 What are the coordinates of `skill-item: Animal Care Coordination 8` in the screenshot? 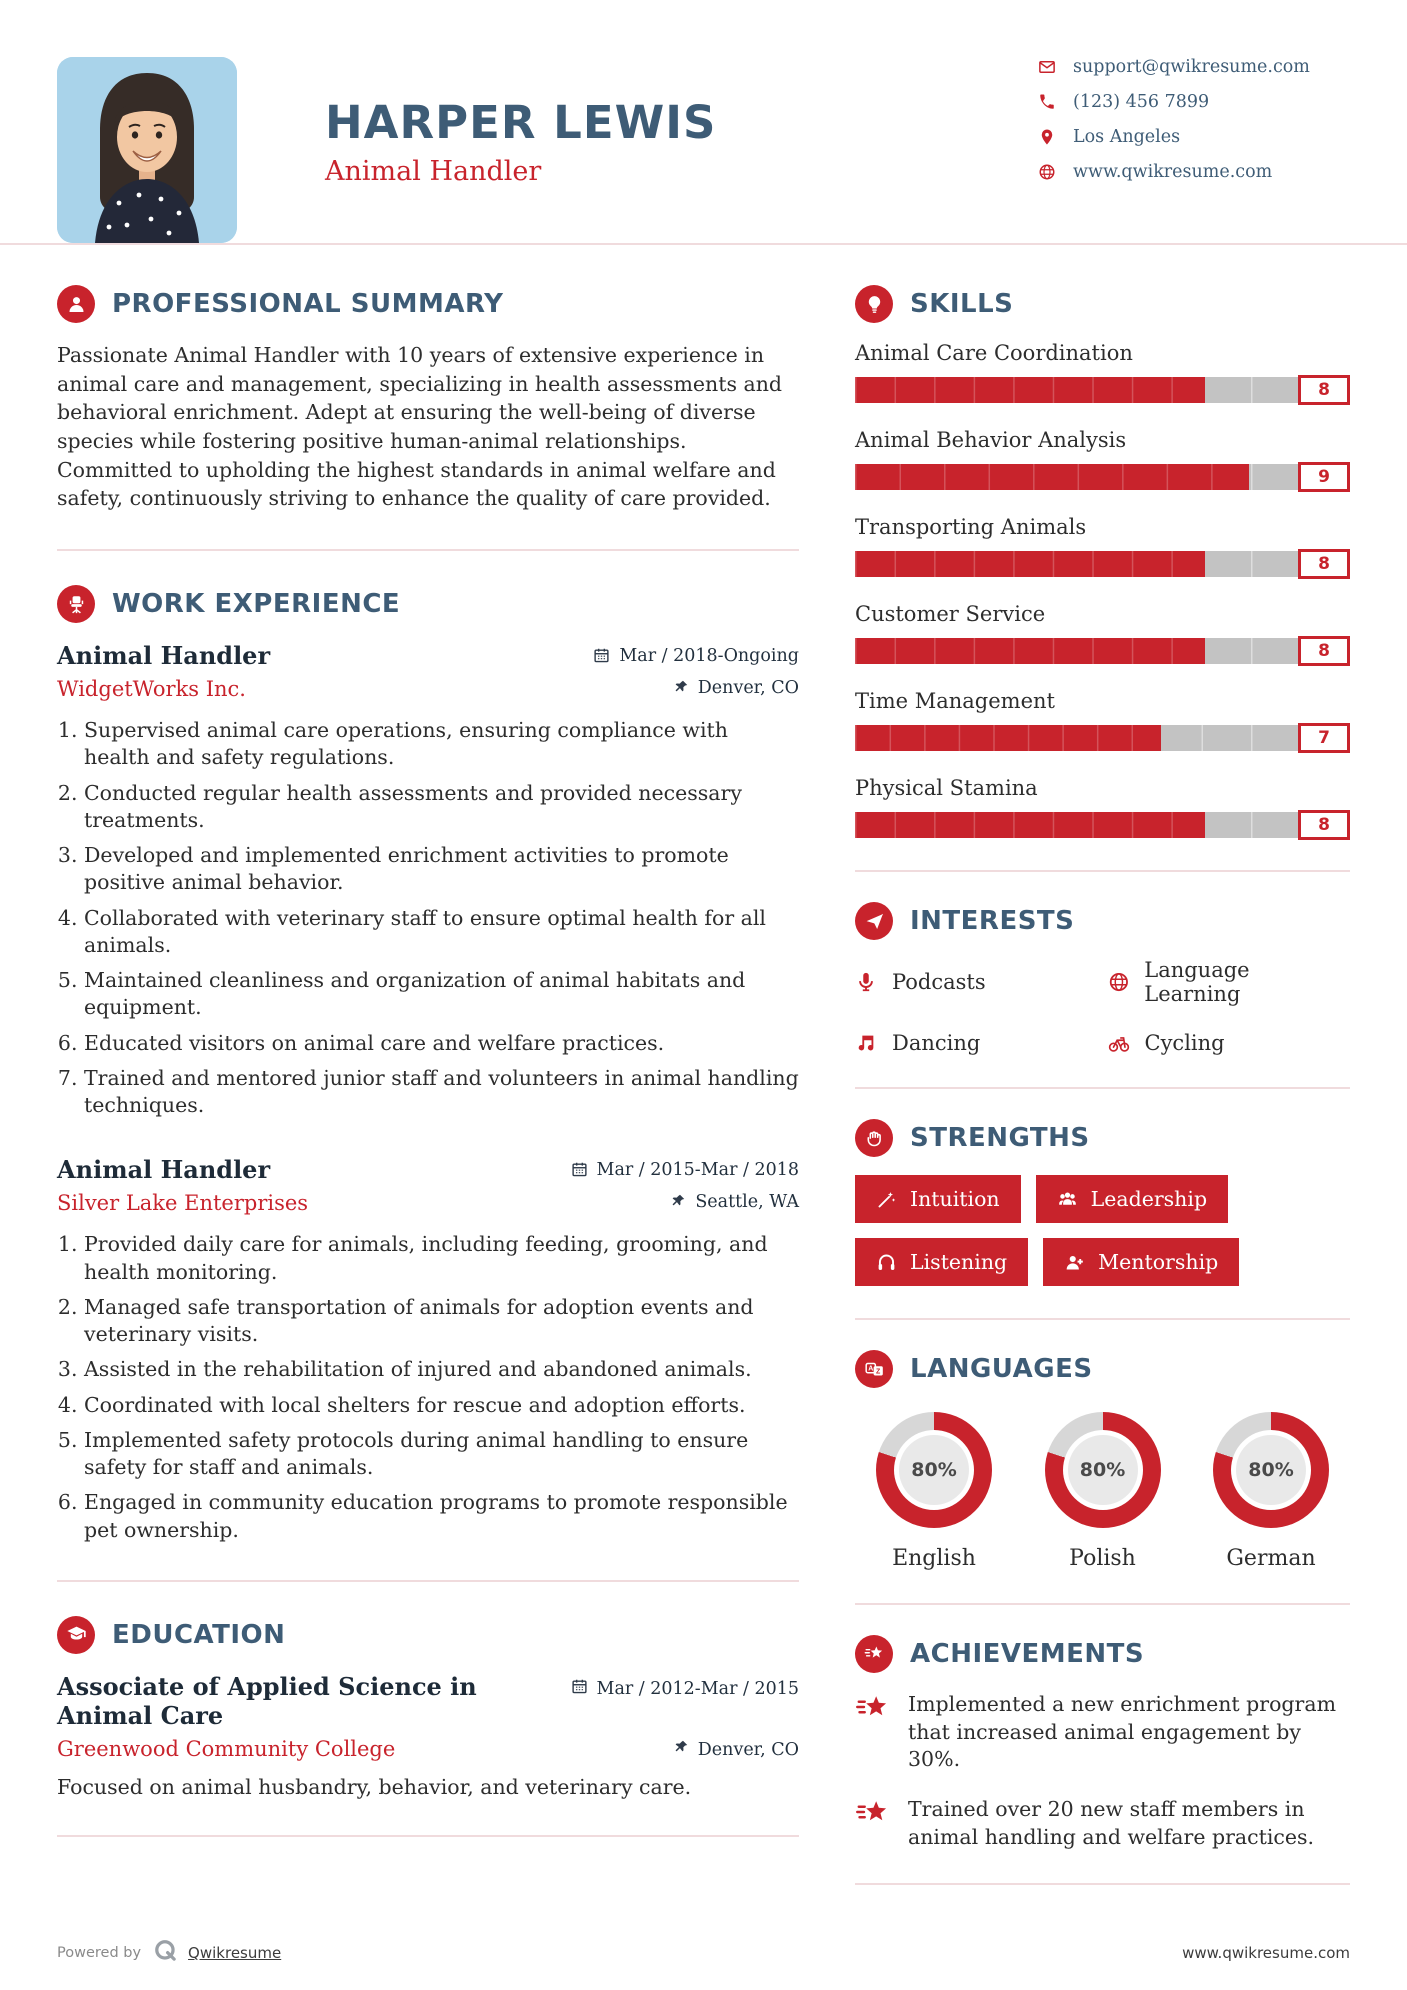 It's located at (1102, 373).